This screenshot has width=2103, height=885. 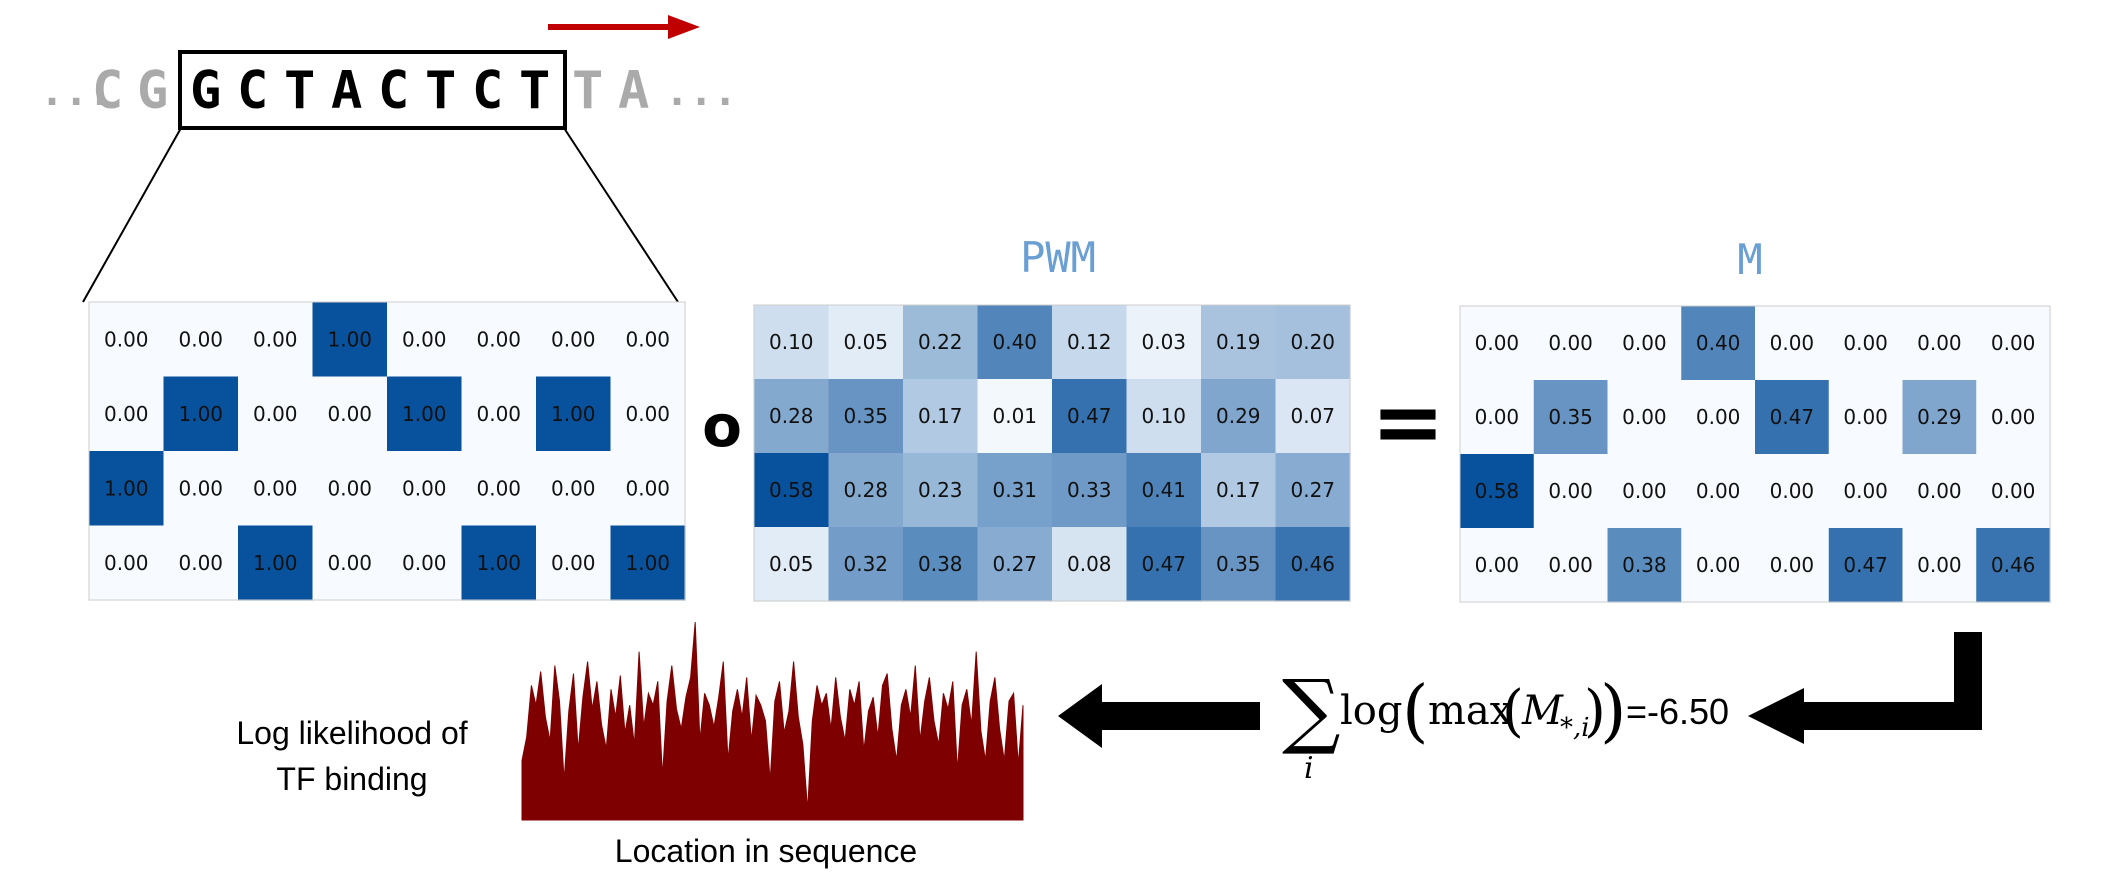 I want to click on formula-sum-index: i, so click(x=1309, y=768).